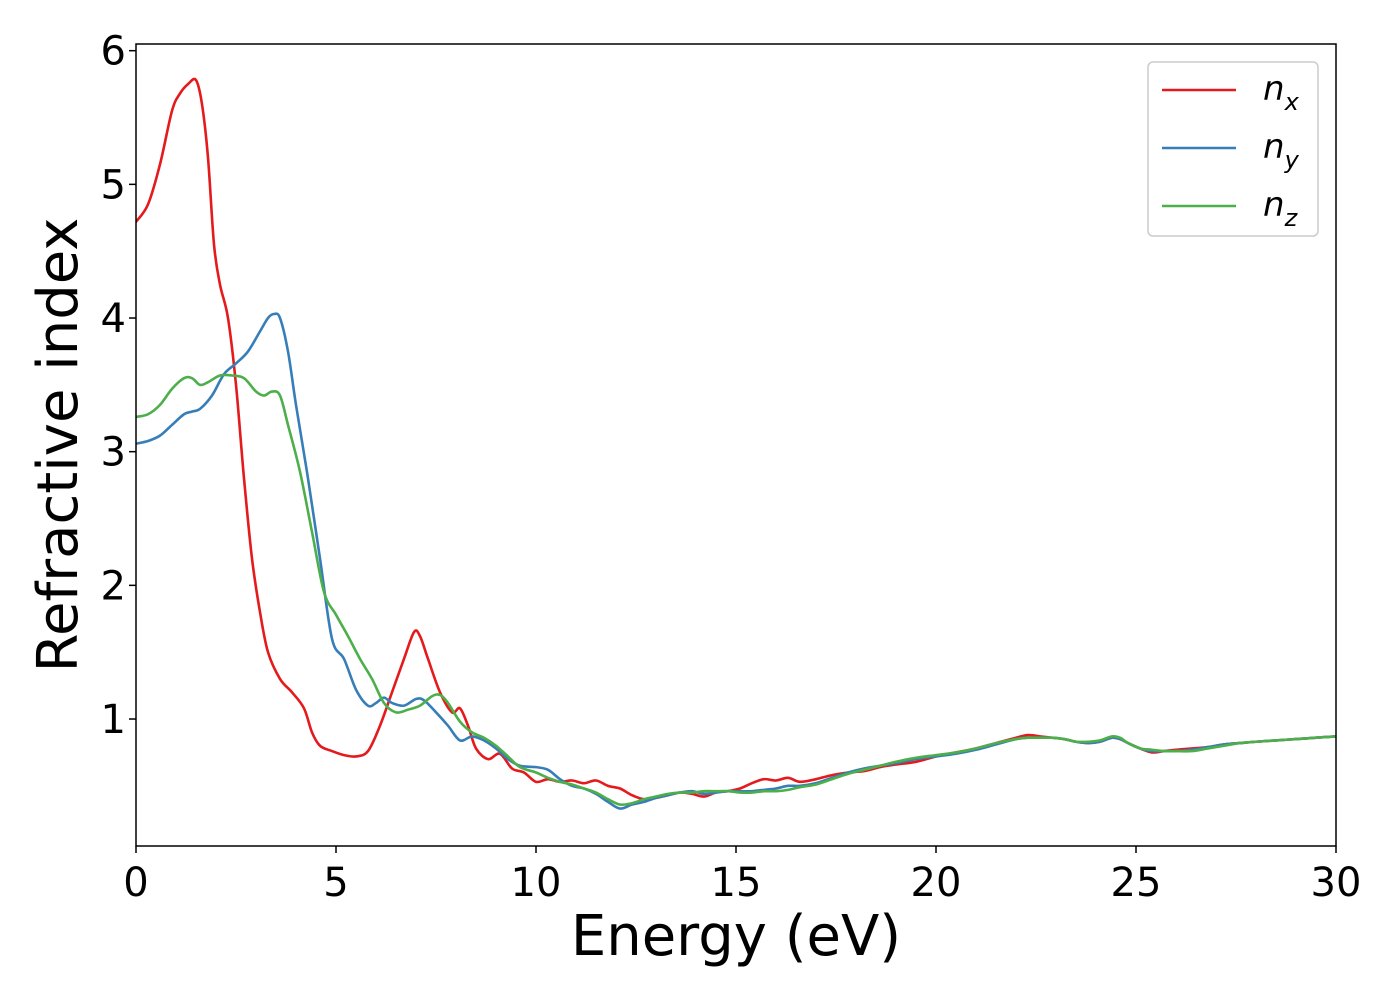  I want to click on x-tick-label: 15, so click(736, 883).